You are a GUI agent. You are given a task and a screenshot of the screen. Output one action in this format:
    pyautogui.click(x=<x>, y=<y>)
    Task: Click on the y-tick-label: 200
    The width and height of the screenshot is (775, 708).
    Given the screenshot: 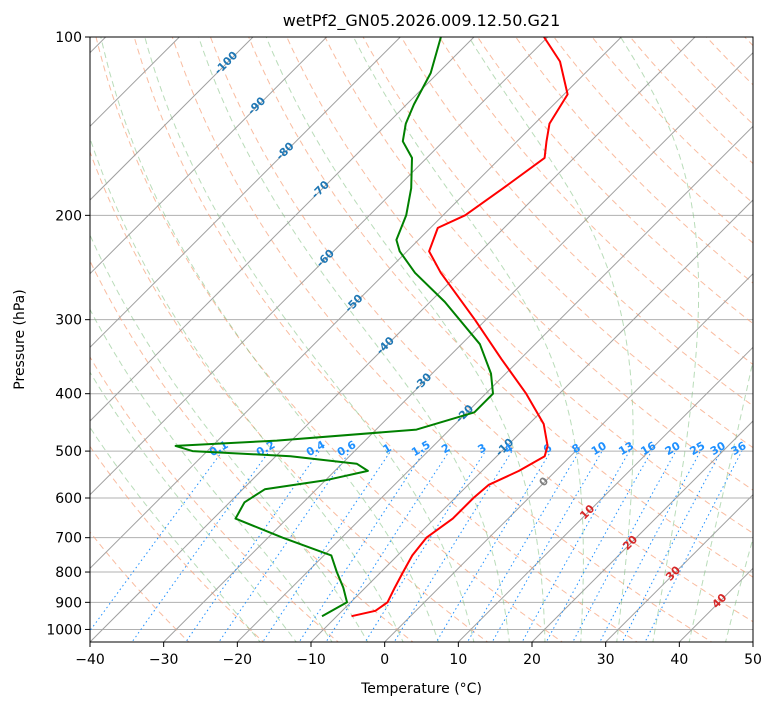 What is the action you would take?
    pyautogui.click(x=68, y=216)
    